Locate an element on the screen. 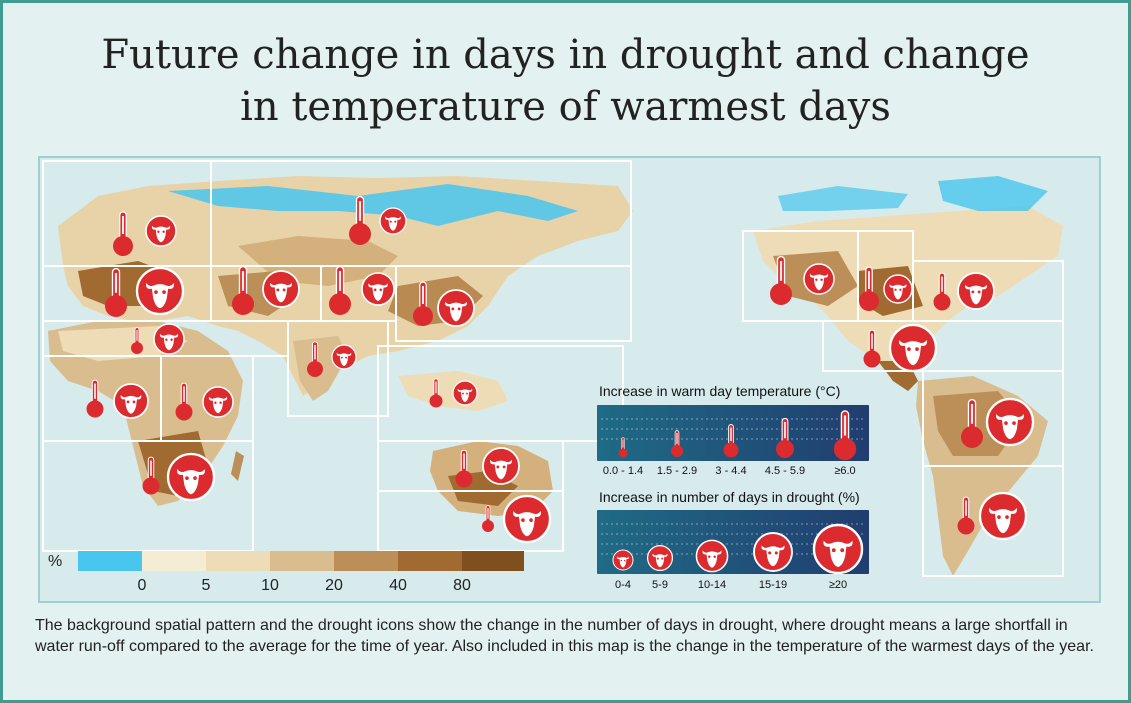 Image resolution: width=1131 pixels, height=703 pixels. temperature-legend-panel is located at coordinates (733, 433).